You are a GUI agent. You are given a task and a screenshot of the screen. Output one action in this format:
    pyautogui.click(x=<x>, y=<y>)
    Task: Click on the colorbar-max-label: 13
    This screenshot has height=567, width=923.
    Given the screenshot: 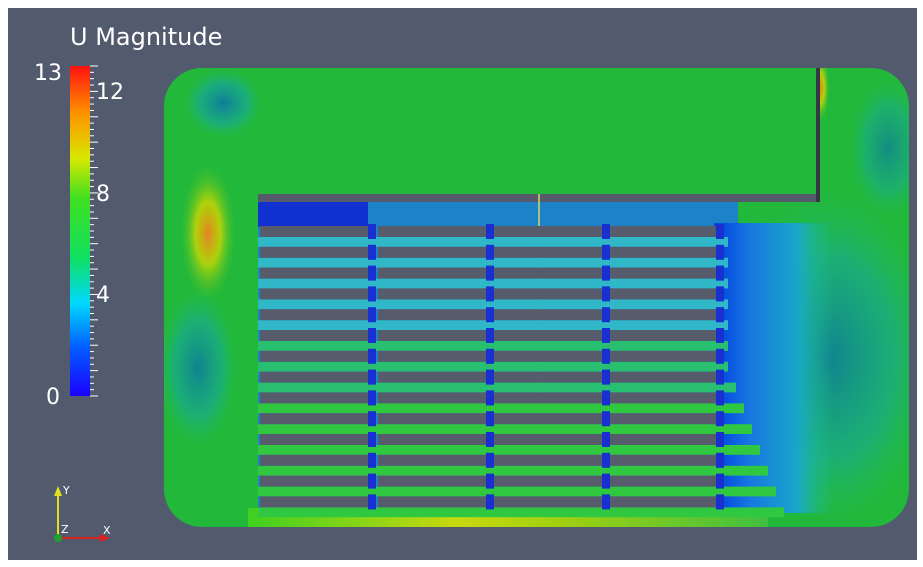 What is the action you would take?
    pyautogui.click(x=48, y=73)
    